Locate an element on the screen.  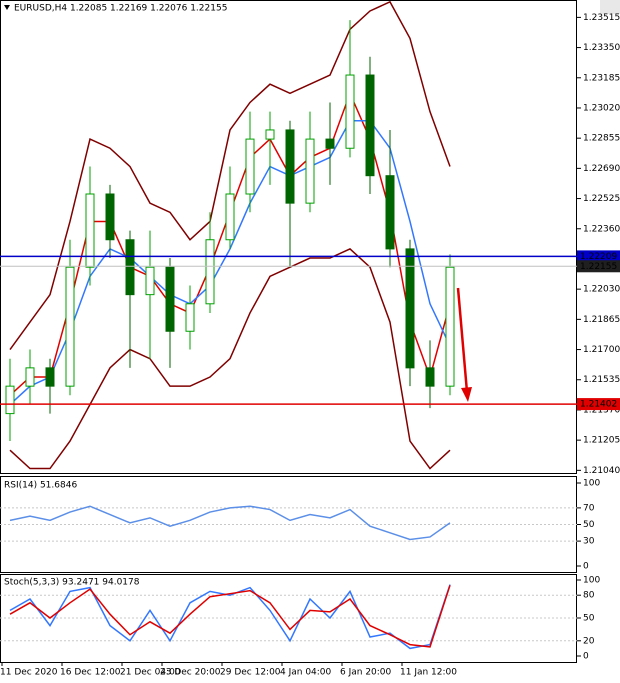
x-tick-label: 11 Dec 2020 is located at coordinates (29, 673).